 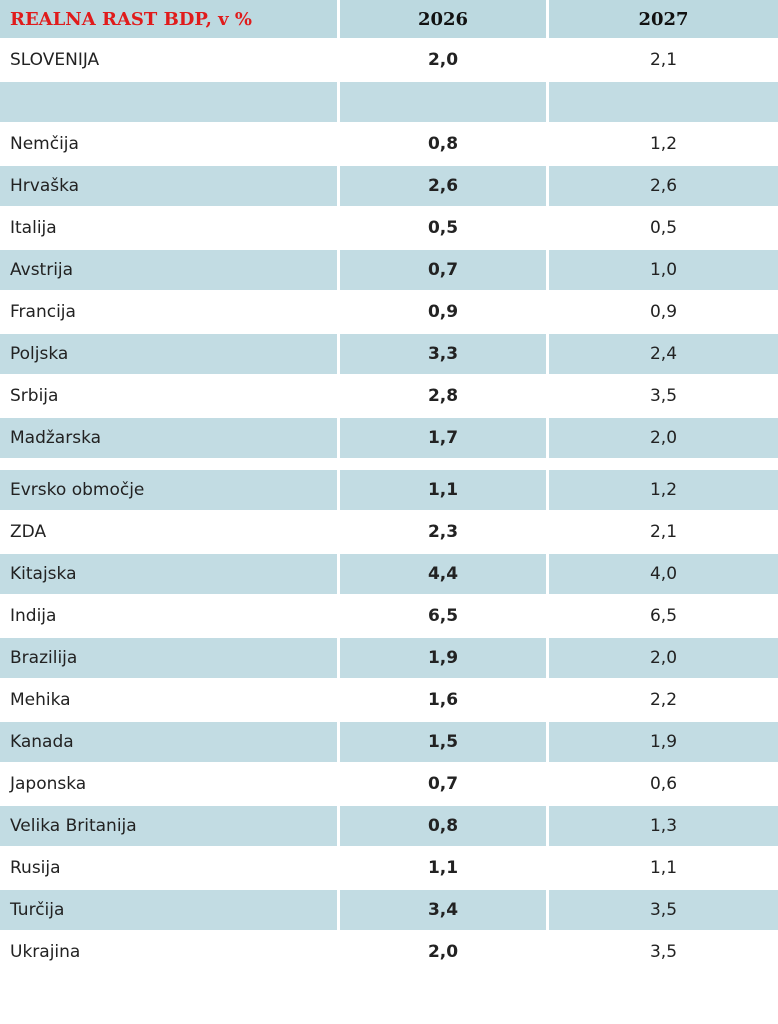 I want to click on country-cell: Kitajska, so click(x=170, y=575).